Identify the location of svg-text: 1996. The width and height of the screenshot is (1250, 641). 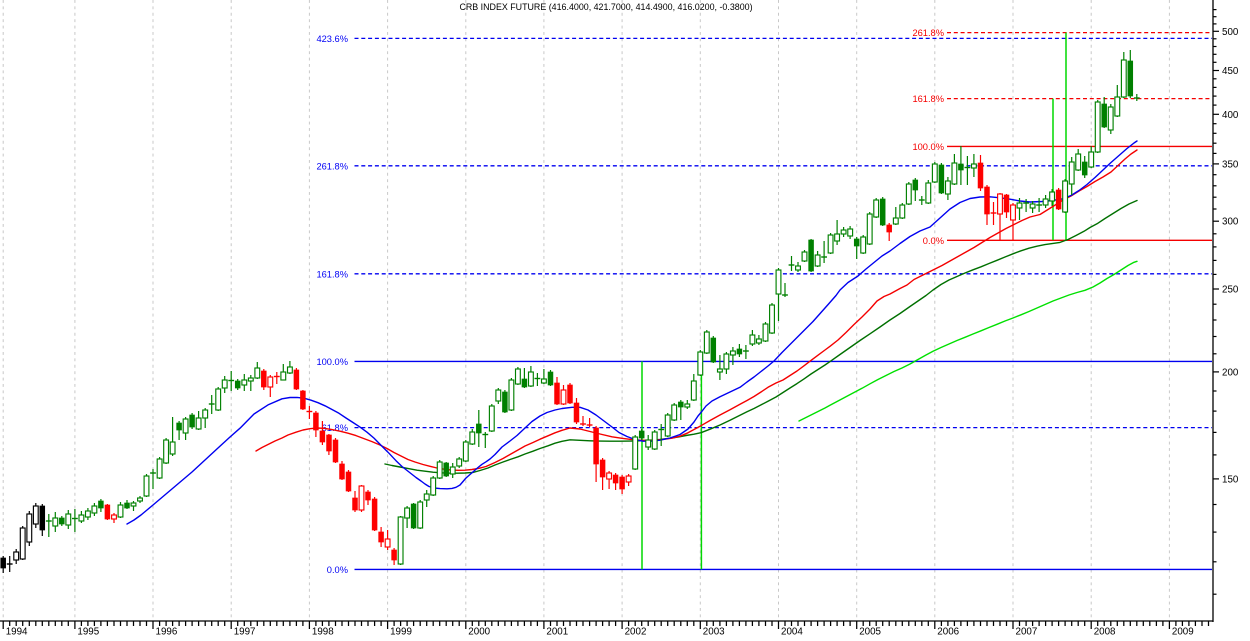
(167, 632).